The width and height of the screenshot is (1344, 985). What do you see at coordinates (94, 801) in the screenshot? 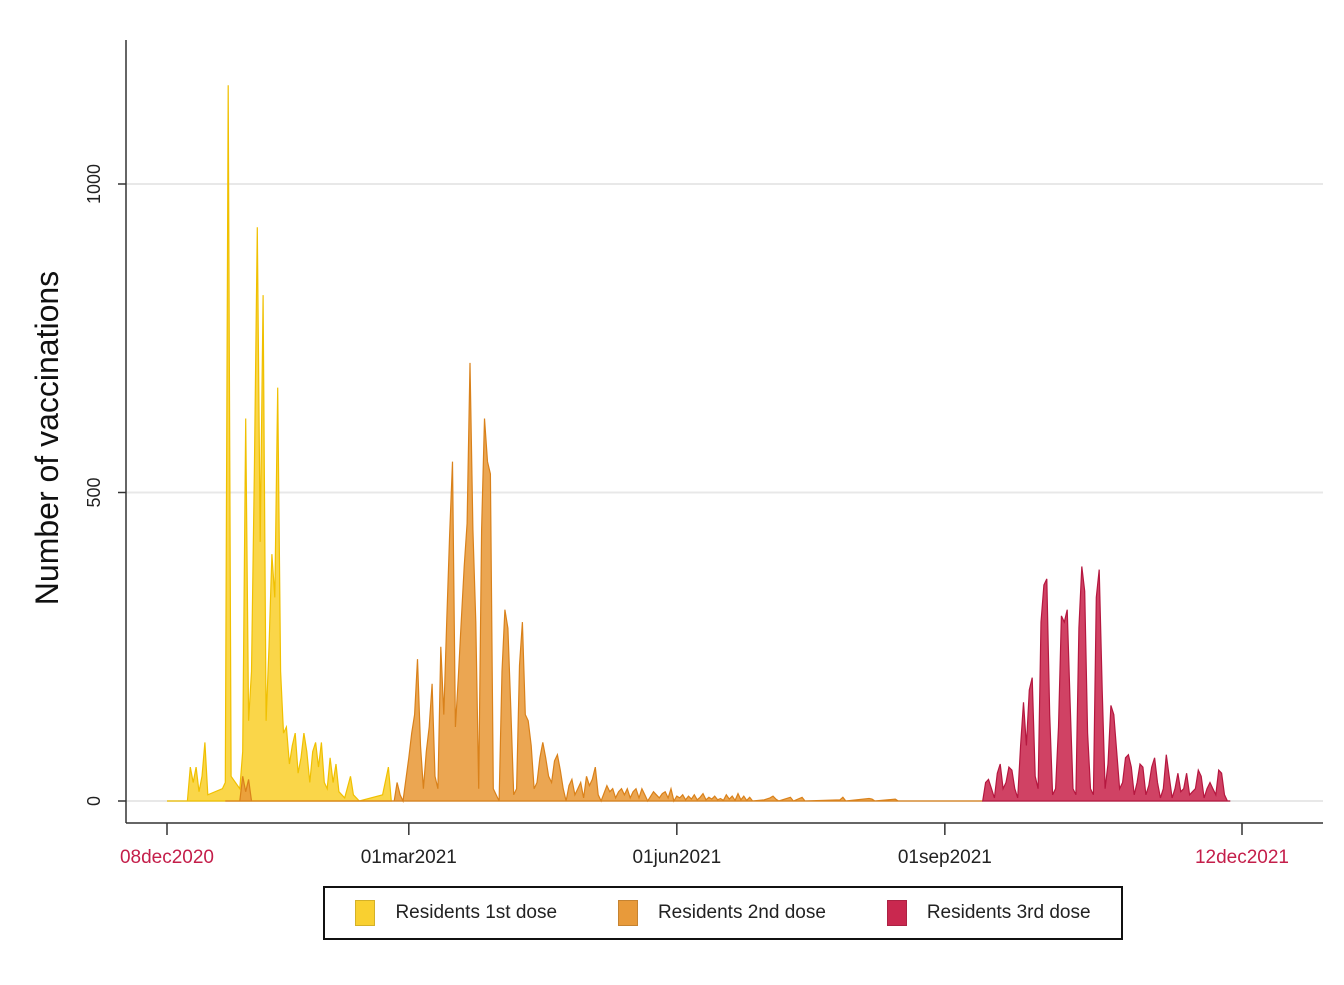
I see `y-tick-label-0: 0` at bounding box center [94, 801].